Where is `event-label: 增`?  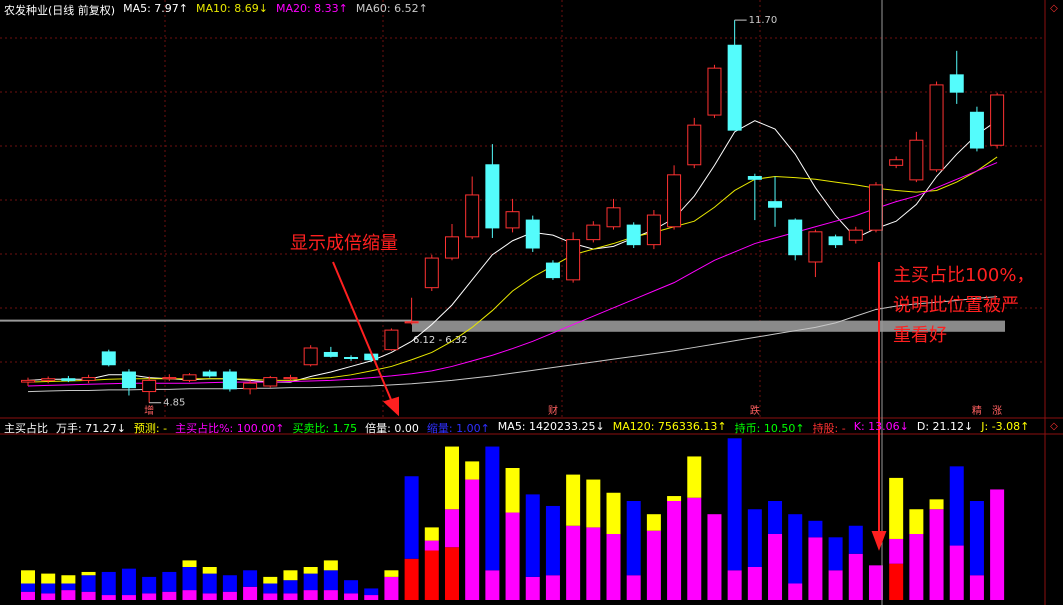
event-label: 增 is located at coordinates (149, 410).